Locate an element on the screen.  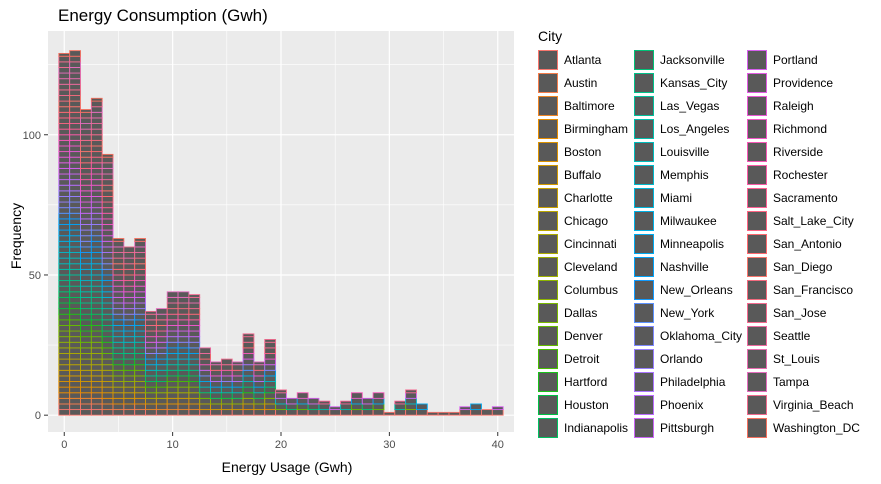
legend-item: St_Louis is located at coordinates (807, 358).